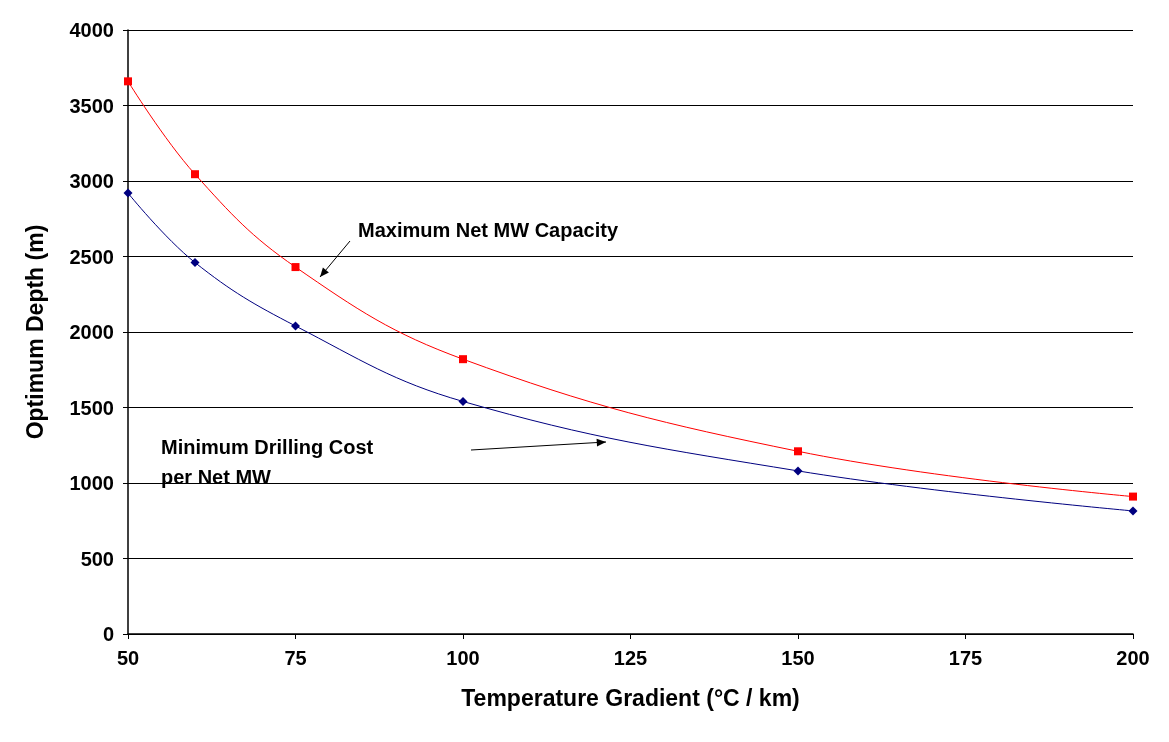  I want to click on x-tick-label: 200, so click(1133, 658).